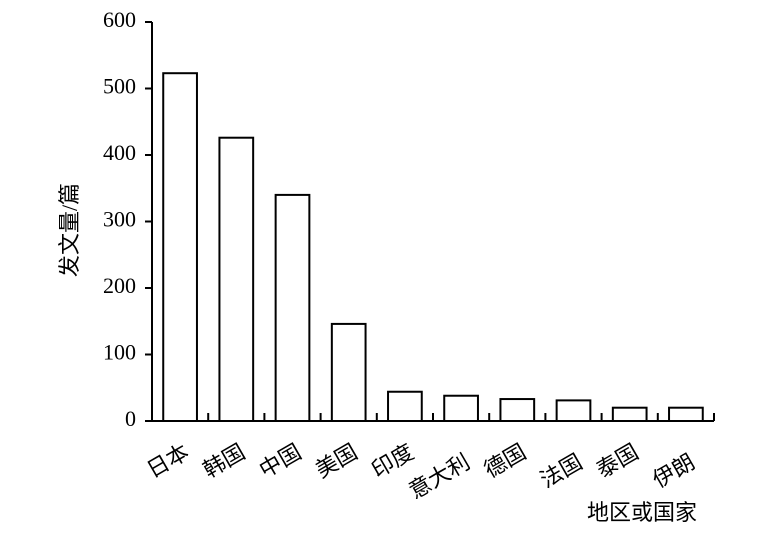 This screenshot has height=537, width=768. I want to click on y-axis-title: 发文量/篇, so click(69, 230).